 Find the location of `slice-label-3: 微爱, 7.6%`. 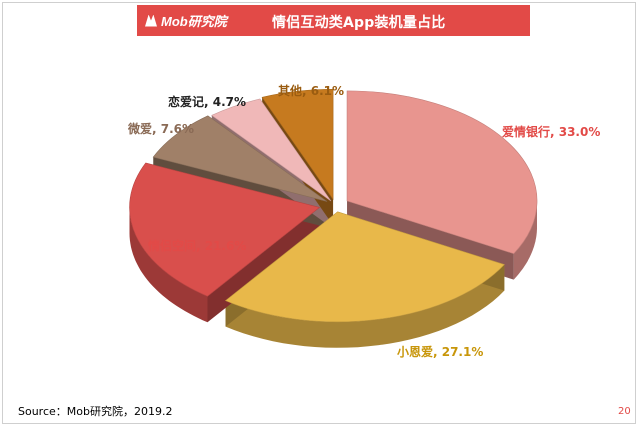

slice-label-3: 微爱, 7.6% is located at coordinates (160, 128).